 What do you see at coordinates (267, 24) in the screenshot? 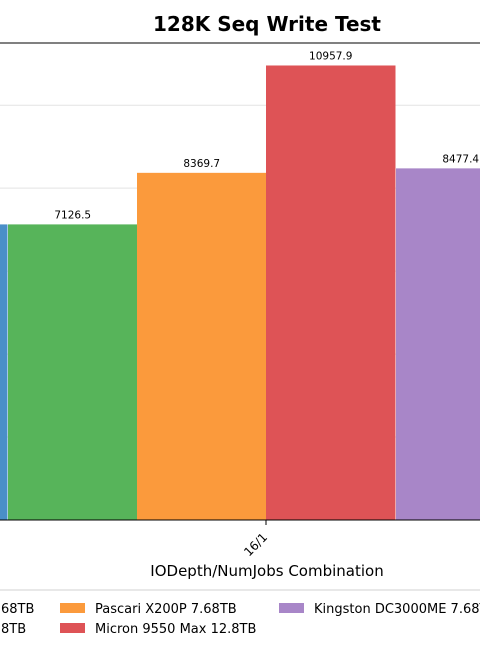
I see `chart-title: 128K Seq Write Test` at bounding box center [267, 24].